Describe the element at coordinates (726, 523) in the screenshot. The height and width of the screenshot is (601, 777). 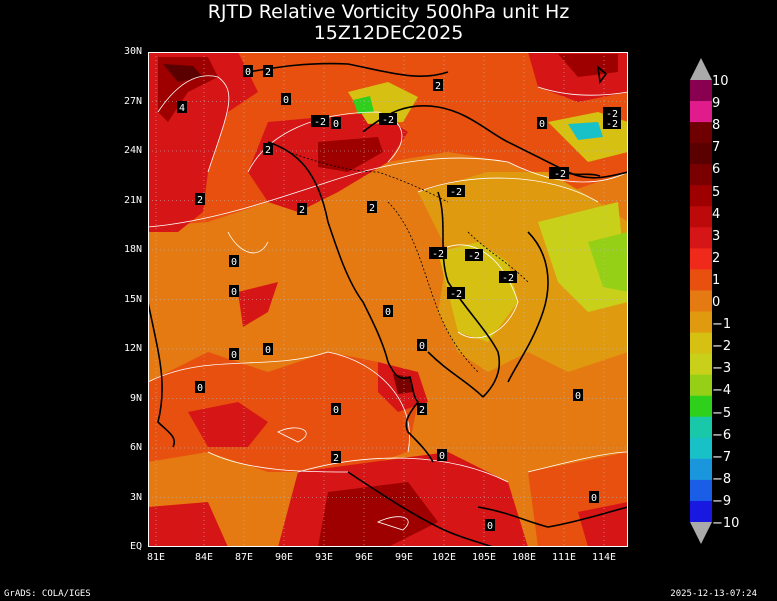
I see `colorbar-label: −10` at that location.